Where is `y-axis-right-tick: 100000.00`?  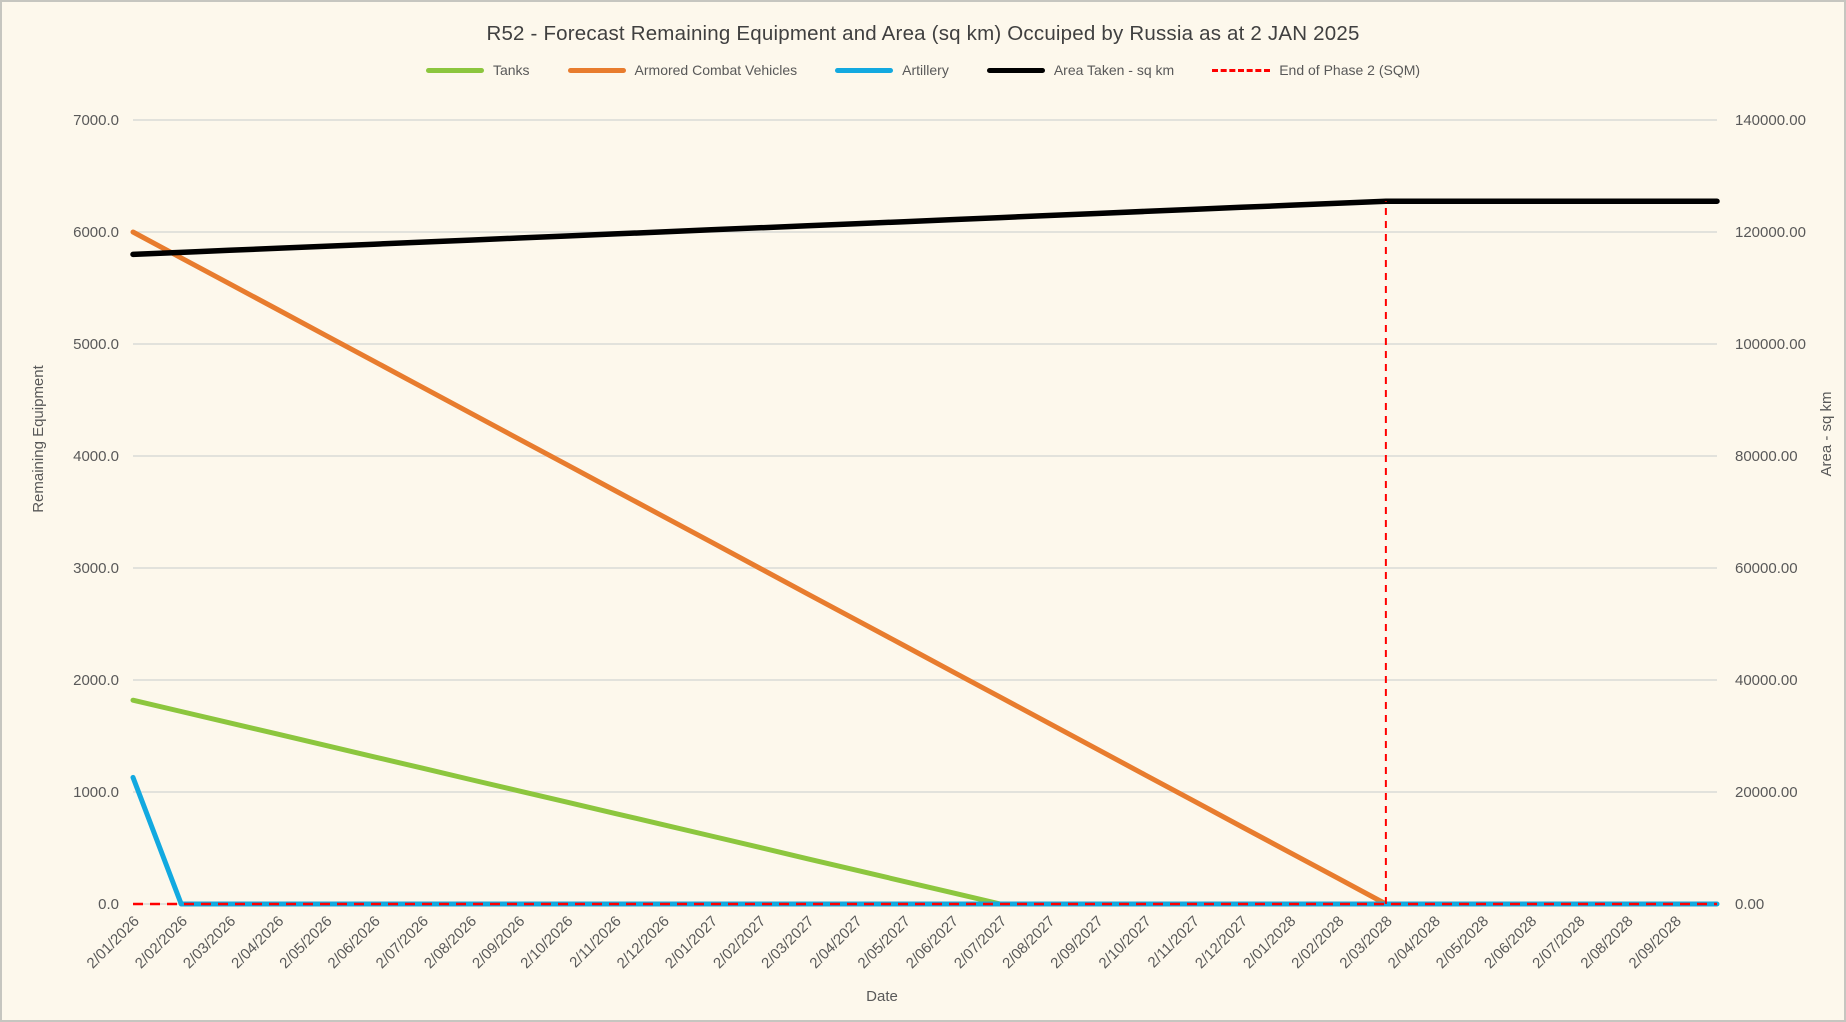 y-axis-right-tick: 100000.00 is located at coordinates (1770, 344).